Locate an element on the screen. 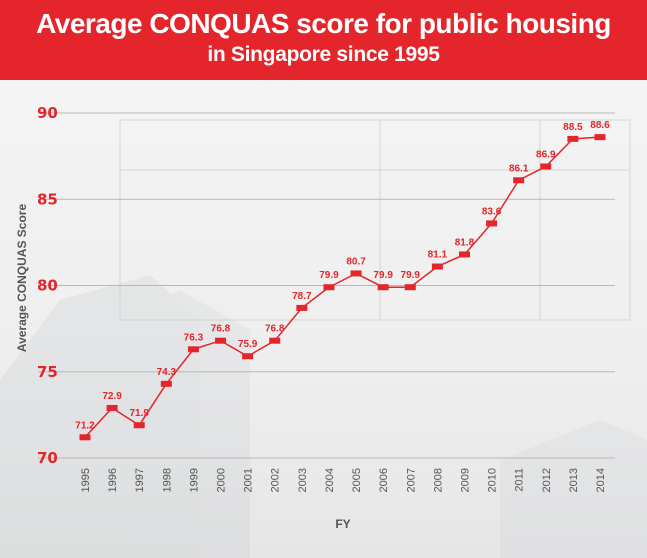  data-label: 81.1 is located at coordinates (438, 255).